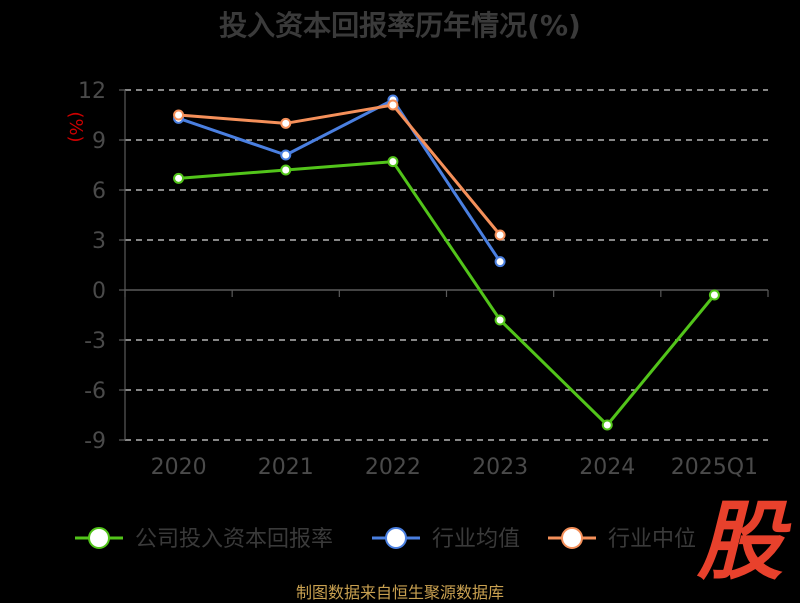 This screenshot has width=800, height=603. I want to click on chart-title: 投入资本回报率历年情况(%), so click(400, 25).